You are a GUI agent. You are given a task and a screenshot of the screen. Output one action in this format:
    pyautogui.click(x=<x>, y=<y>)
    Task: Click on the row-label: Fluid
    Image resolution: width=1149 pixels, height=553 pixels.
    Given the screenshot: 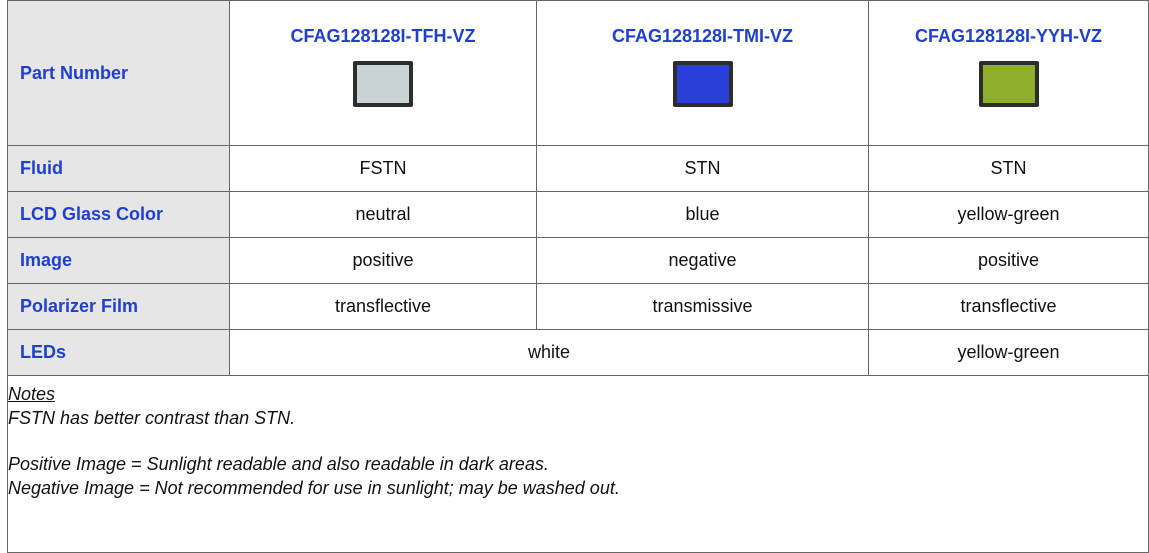 What is the action you would take?
    pyautogui.click(x=118, y=168)
    